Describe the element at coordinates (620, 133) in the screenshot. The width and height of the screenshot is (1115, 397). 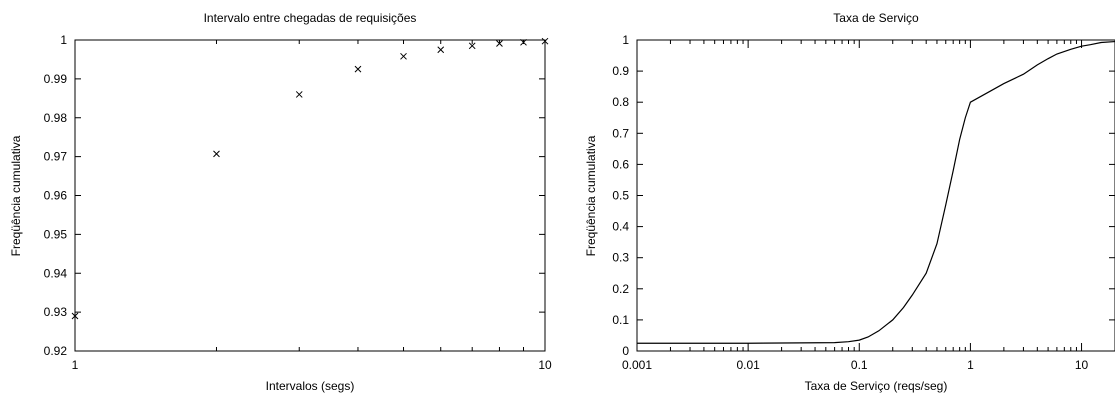
I see `chart2-ytick-label: 0.7` at that location.